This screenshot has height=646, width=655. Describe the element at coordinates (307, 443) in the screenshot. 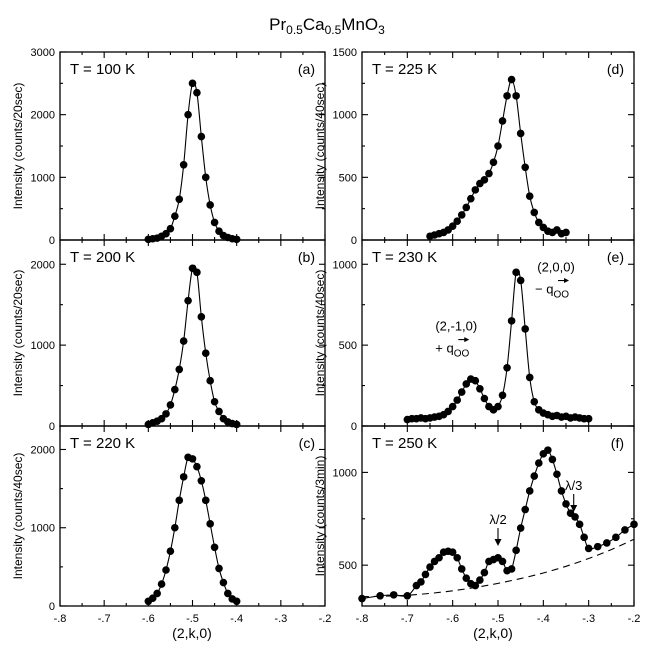

I see `panel-label: (c)` at that location.